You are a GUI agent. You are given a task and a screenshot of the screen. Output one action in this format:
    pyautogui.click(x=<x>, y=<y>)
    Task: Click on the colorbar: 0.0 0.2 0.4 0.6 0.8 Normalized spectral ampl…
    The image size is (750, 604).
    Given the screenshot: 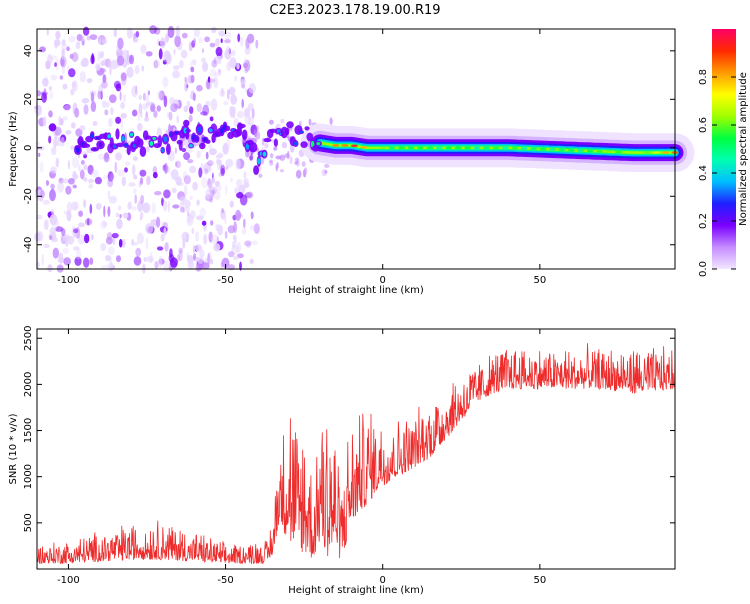 What is the action you would take?
    pyautogui.click(x=723, y=153)
    